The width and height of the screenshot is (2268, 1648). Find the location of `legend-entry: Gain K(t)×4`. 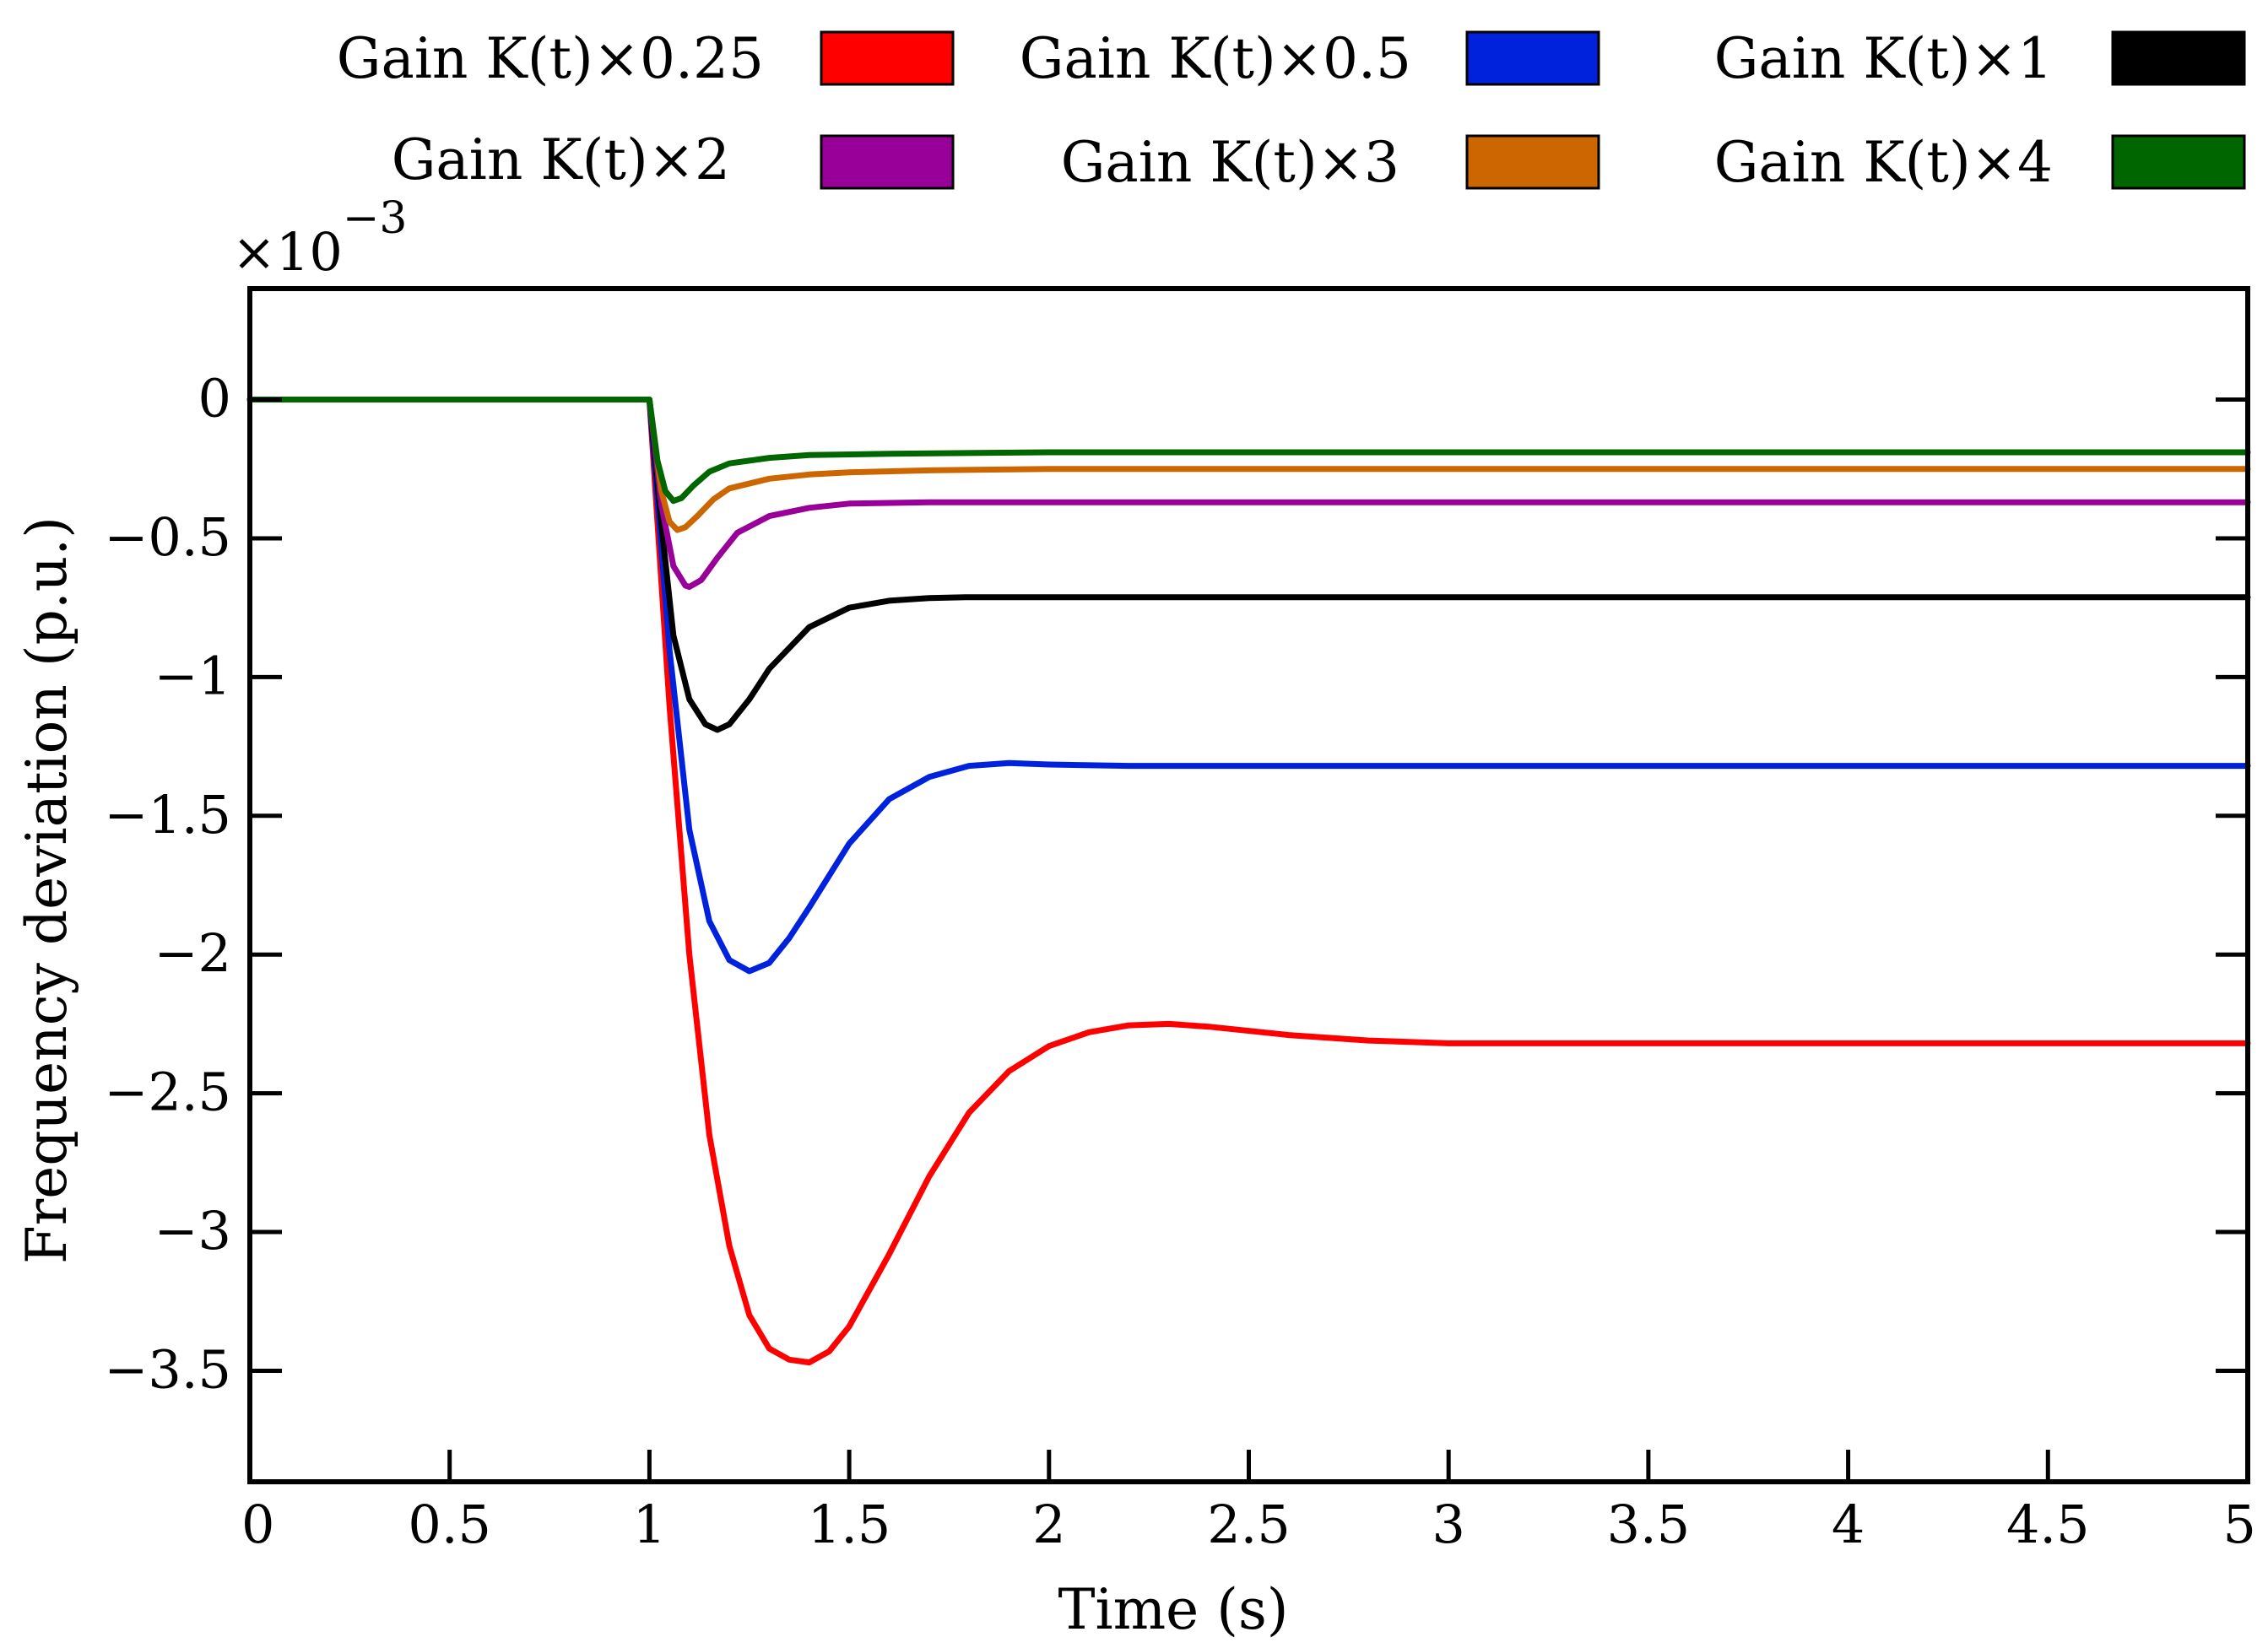

legend-entry: Gain K(t)×4 is located at coordinates (1980, 162).